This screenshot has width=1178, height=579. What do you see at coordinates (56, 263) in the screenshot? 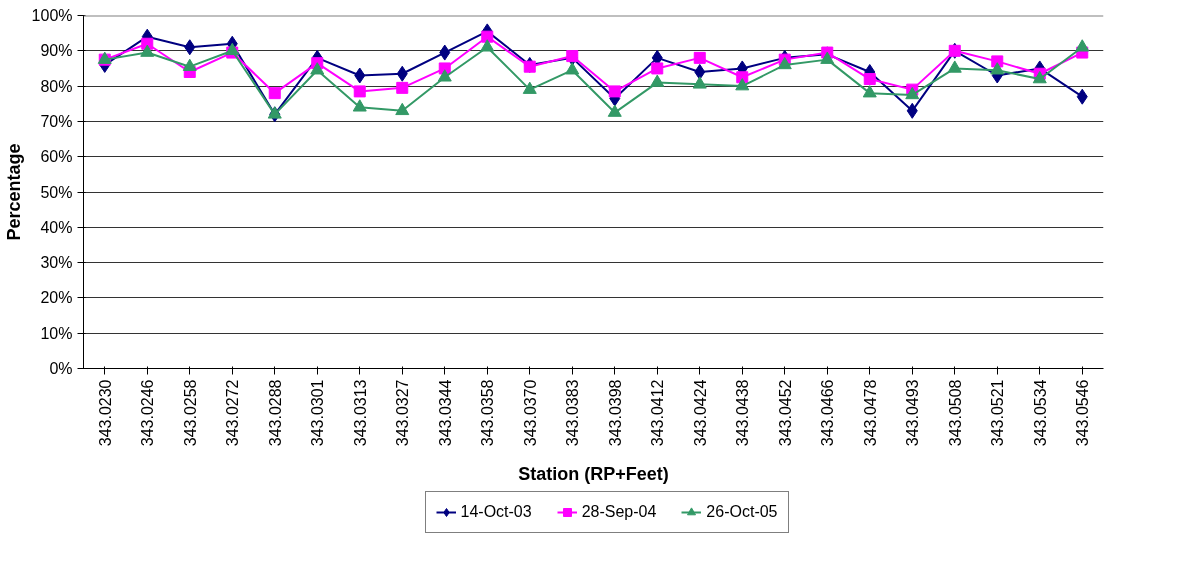
I see `y-tick-label: 30%` at bounding box center [56, 263].